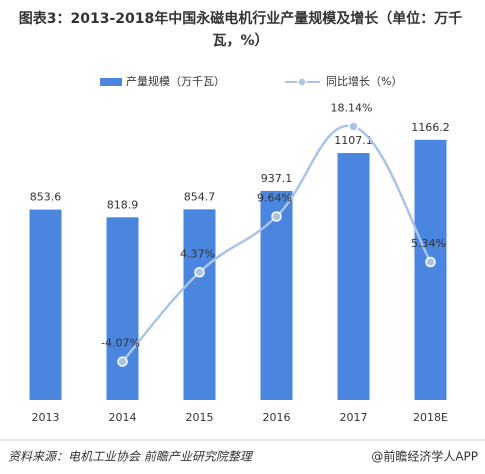 Image resolution: width=485 pixels, height=474 pixels. I want to click on bar-value-label: 1166.2, so click(430, 127).